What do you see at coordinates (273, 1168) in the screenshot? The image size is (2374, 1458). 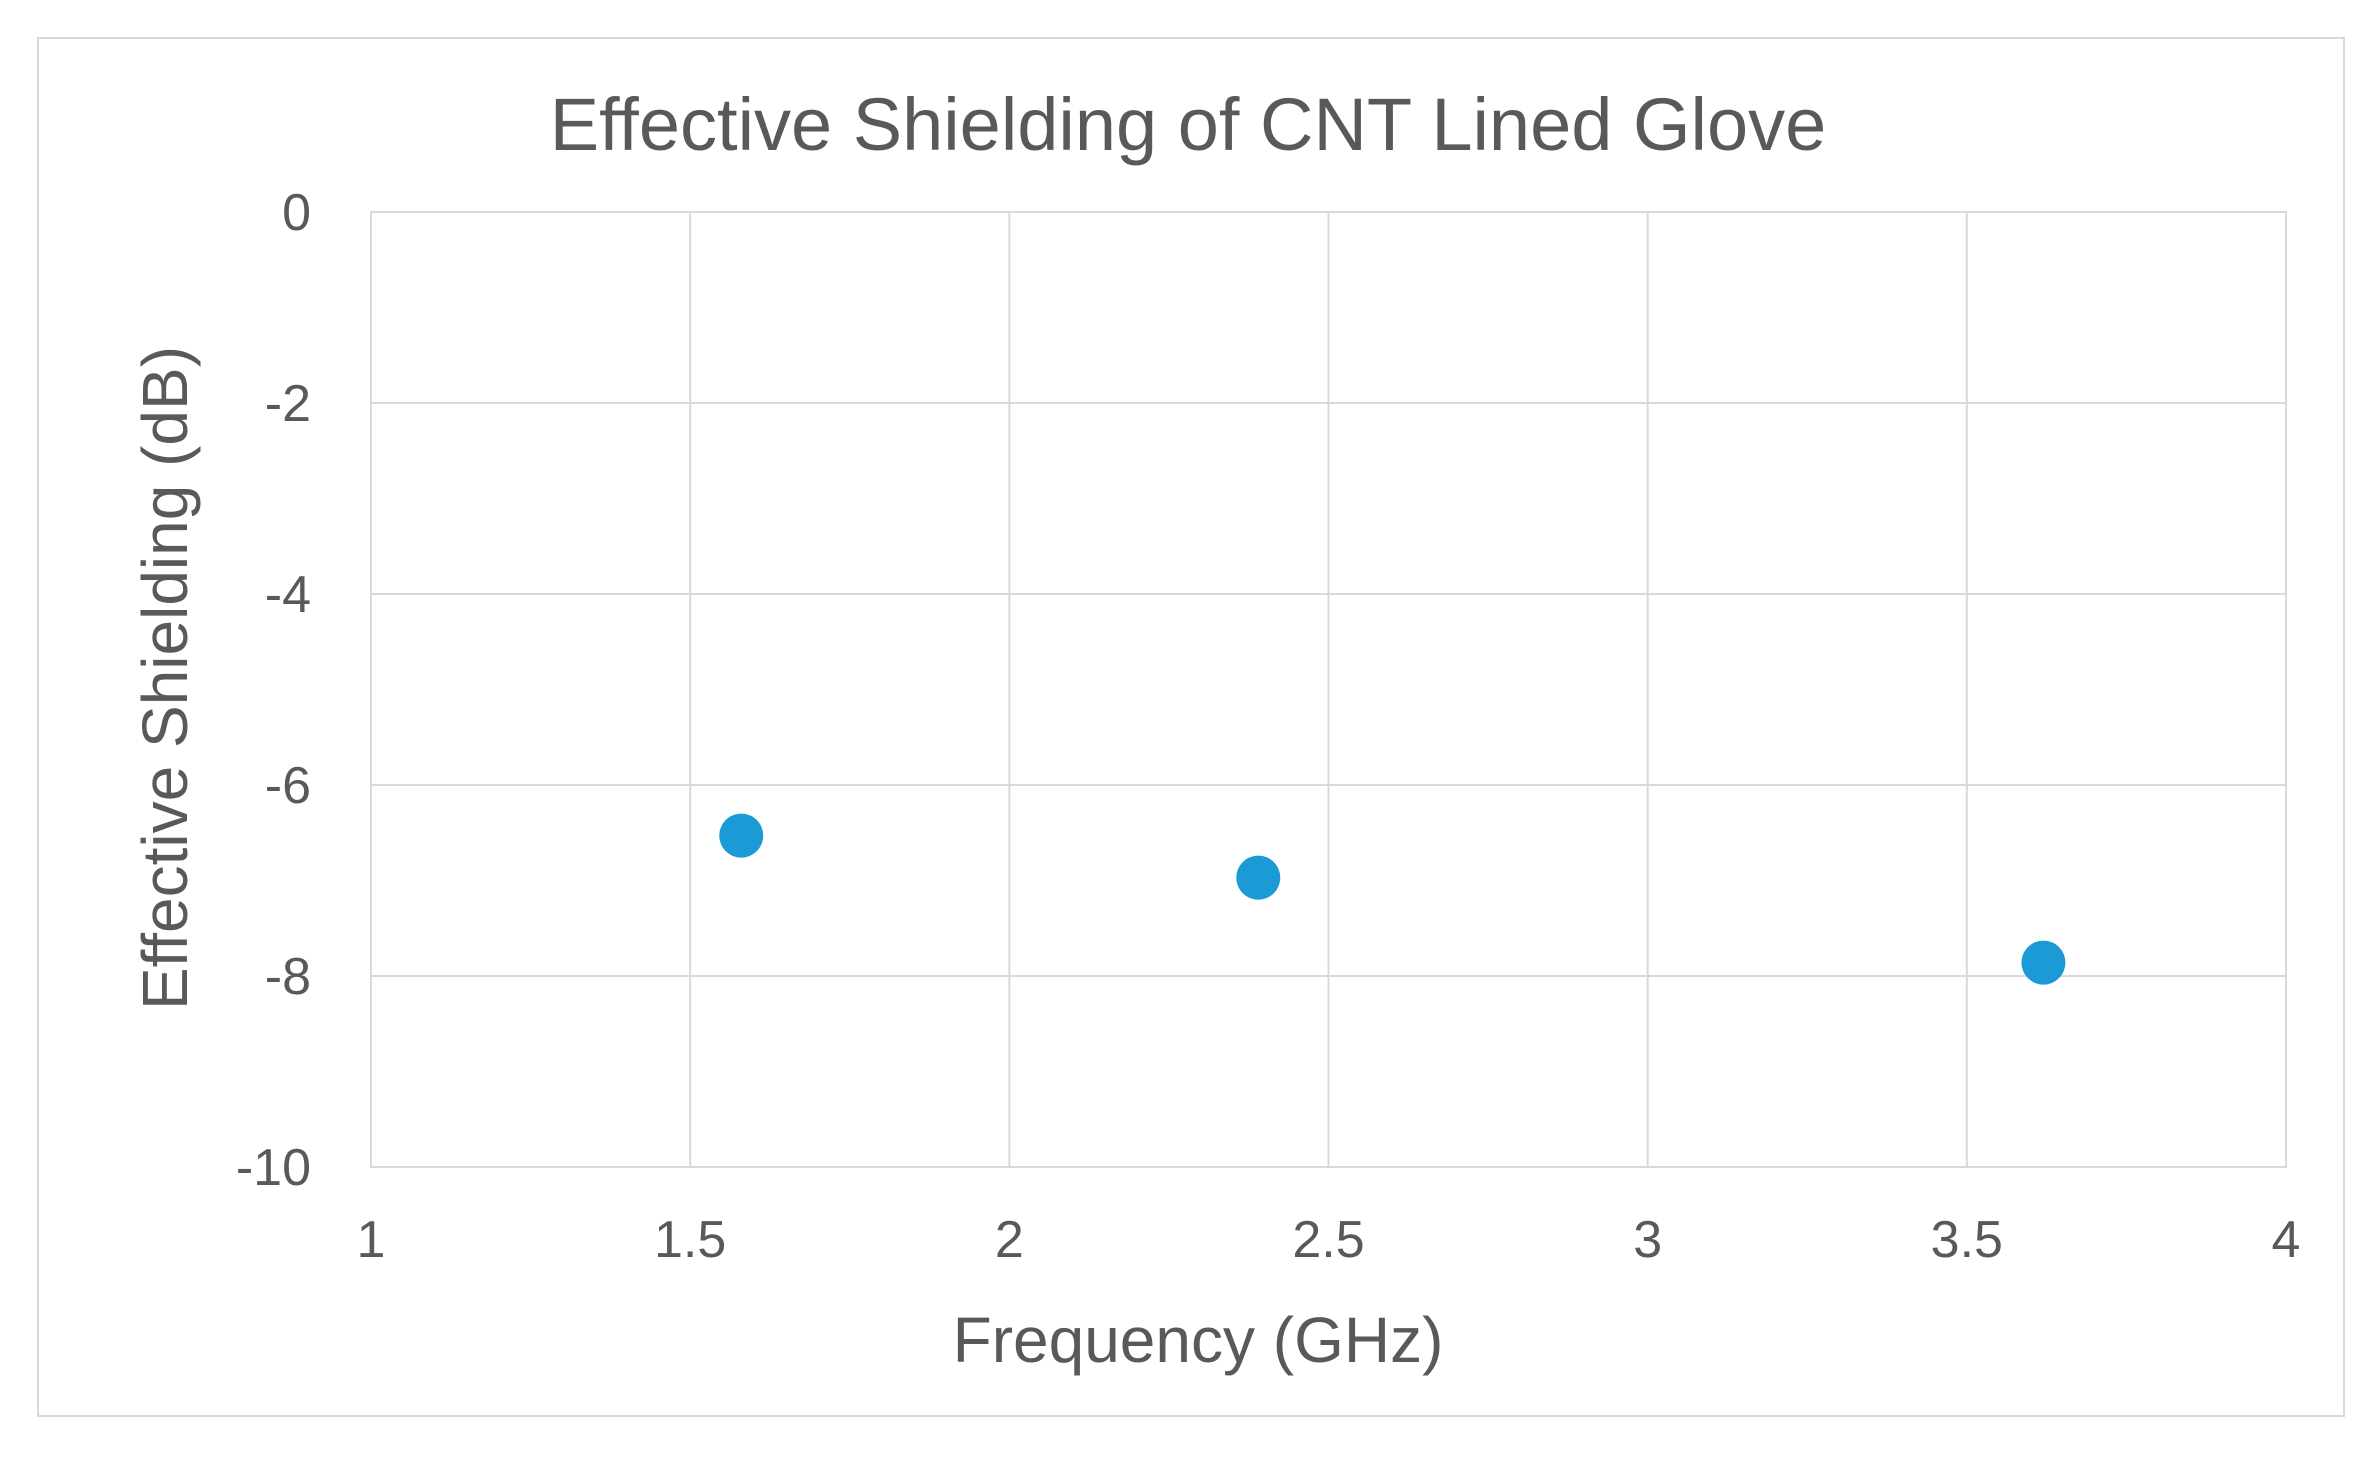 I see `y-tick-label: -10` at bounding box center [273, 1168].